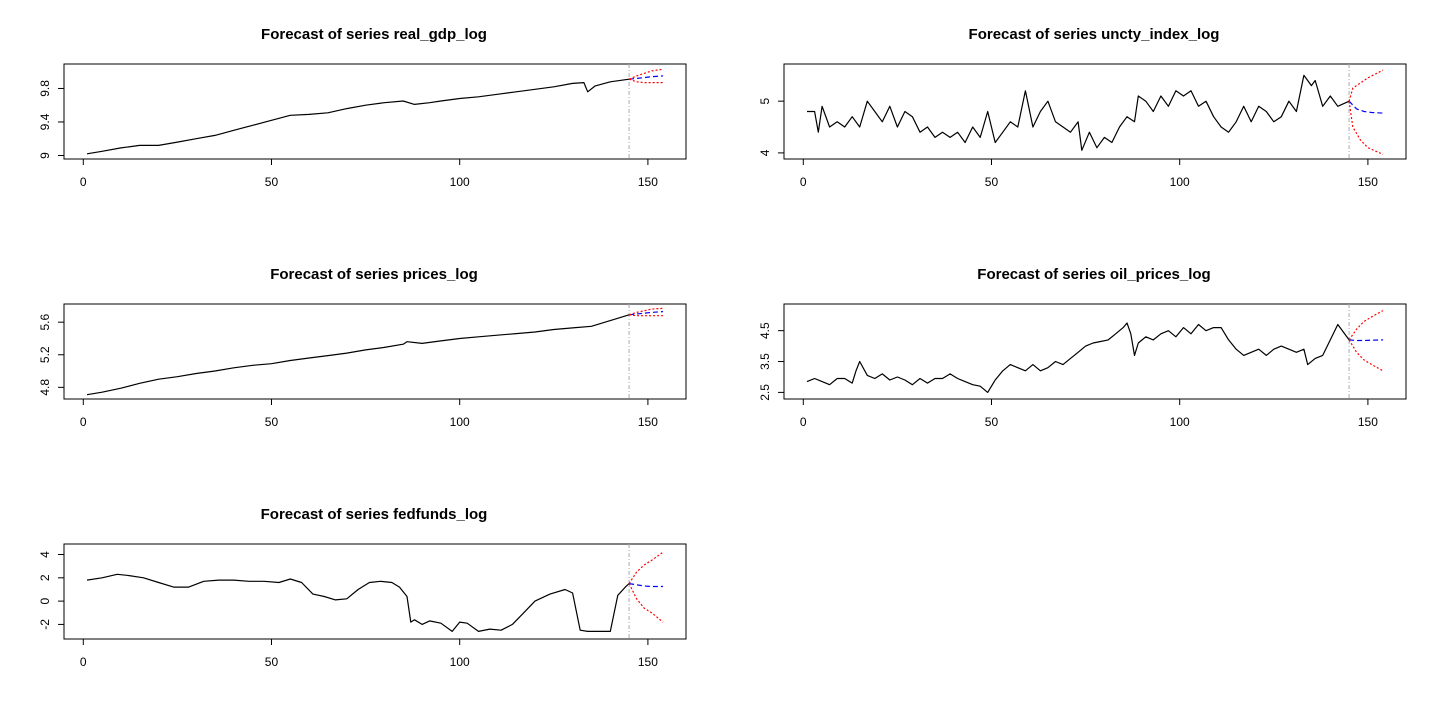 Image resolution: width=1440 pixels, height=720 pixels. Describe the element at coordinates (1094, 34) in the screenshot. I see `chart-title: Forecast of series uncty_index_log` at that location.